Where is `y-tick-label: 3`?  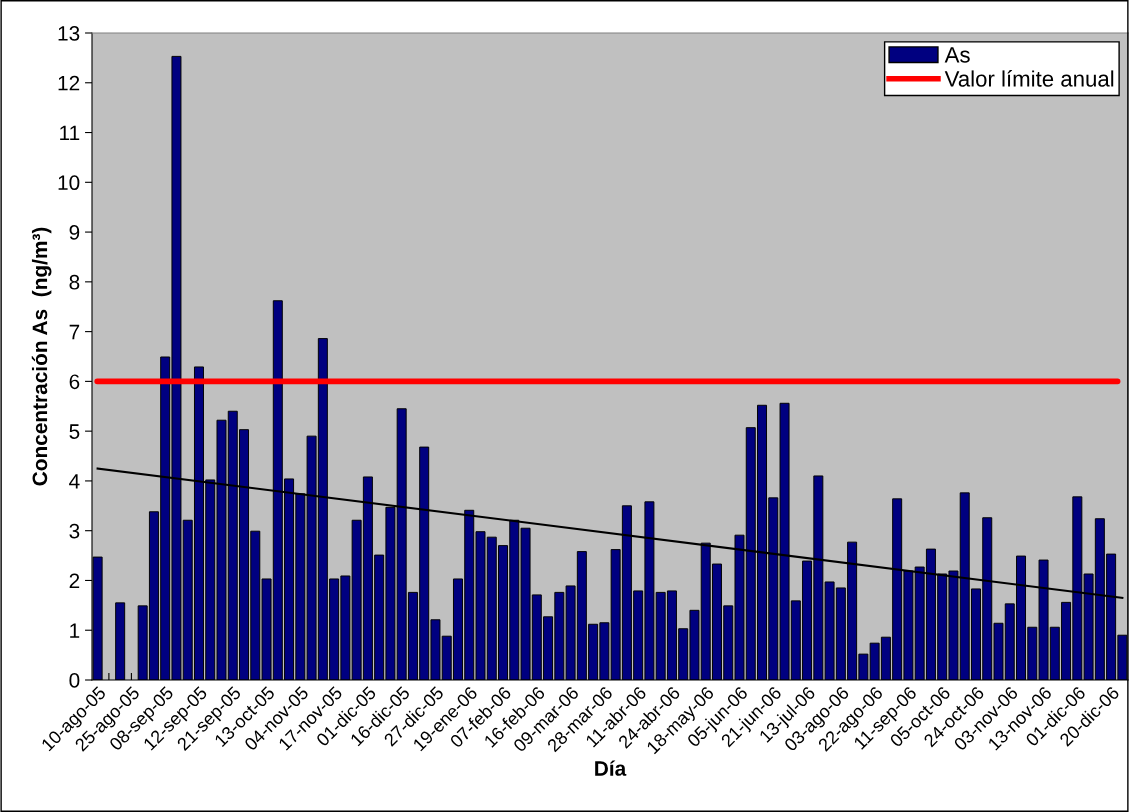
y-tick-label: 3 is located at coordinates (74, 531).